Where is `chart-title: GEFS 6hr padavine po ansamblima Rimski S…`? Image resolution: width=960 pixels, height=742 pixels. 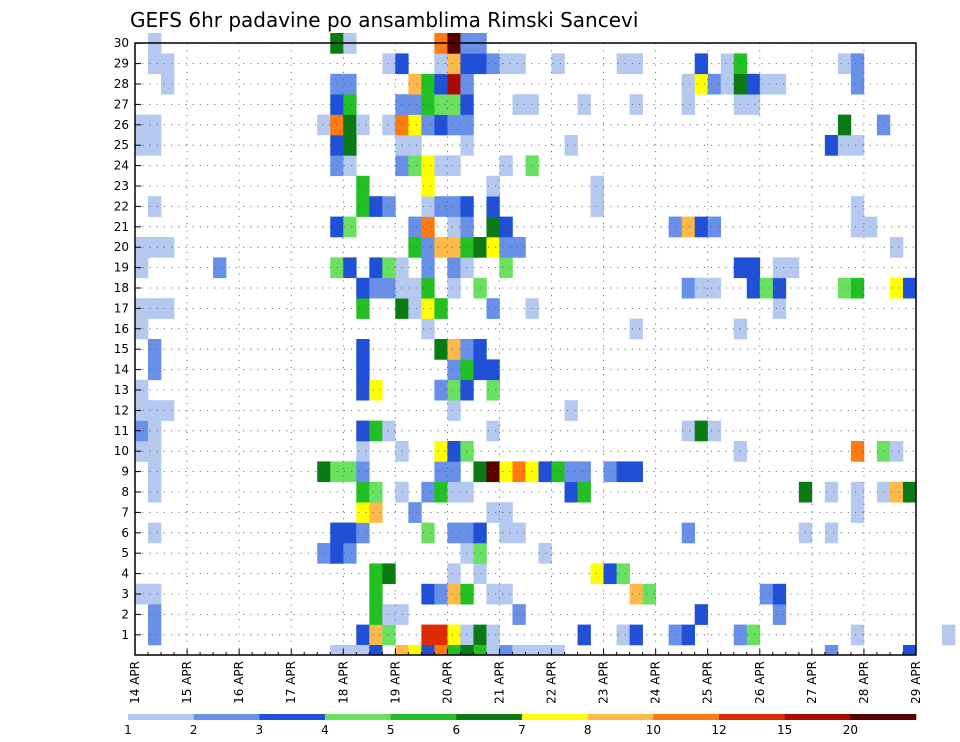
chart-title: GEFS 6hr padavine po ansamblima Rimski S… is located at coordinates (384, 20).